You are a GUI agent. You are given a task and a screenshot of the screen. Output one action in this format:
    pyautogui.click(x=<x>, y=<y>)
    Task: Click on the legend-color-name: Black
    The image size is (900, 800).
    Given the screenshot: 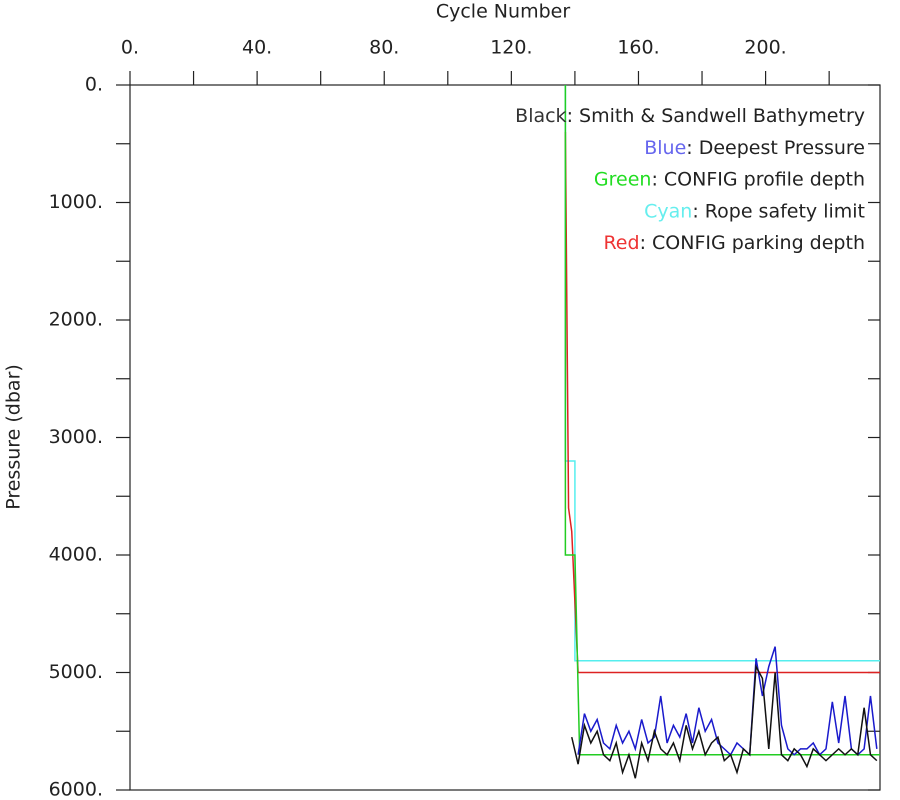 What is the action you would take?
    pyautogui.click(x=540, y=116)
    